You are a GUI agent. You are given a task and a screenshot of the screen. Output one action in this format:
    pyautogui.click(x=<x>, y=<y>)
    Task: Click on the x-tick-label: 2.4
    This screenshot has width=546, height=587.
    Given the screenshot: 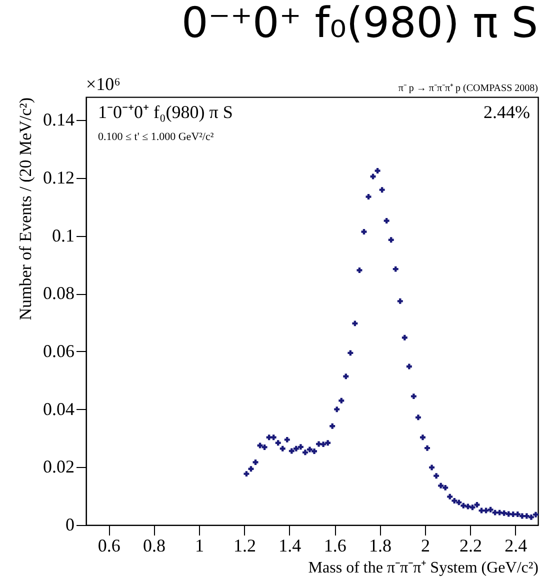 What is the action you would take?
    pyautogui.click(x=516, y=546)
    